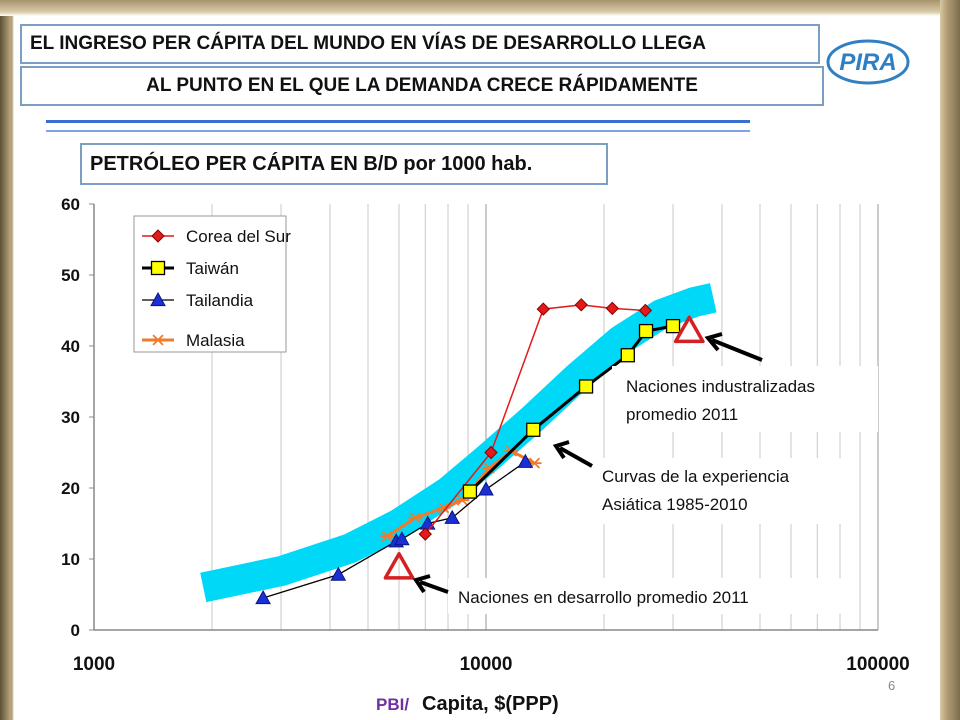  Describe the element at coordinates (399, 566) in the screenshot. I see `reference-marker-developing` at that location.